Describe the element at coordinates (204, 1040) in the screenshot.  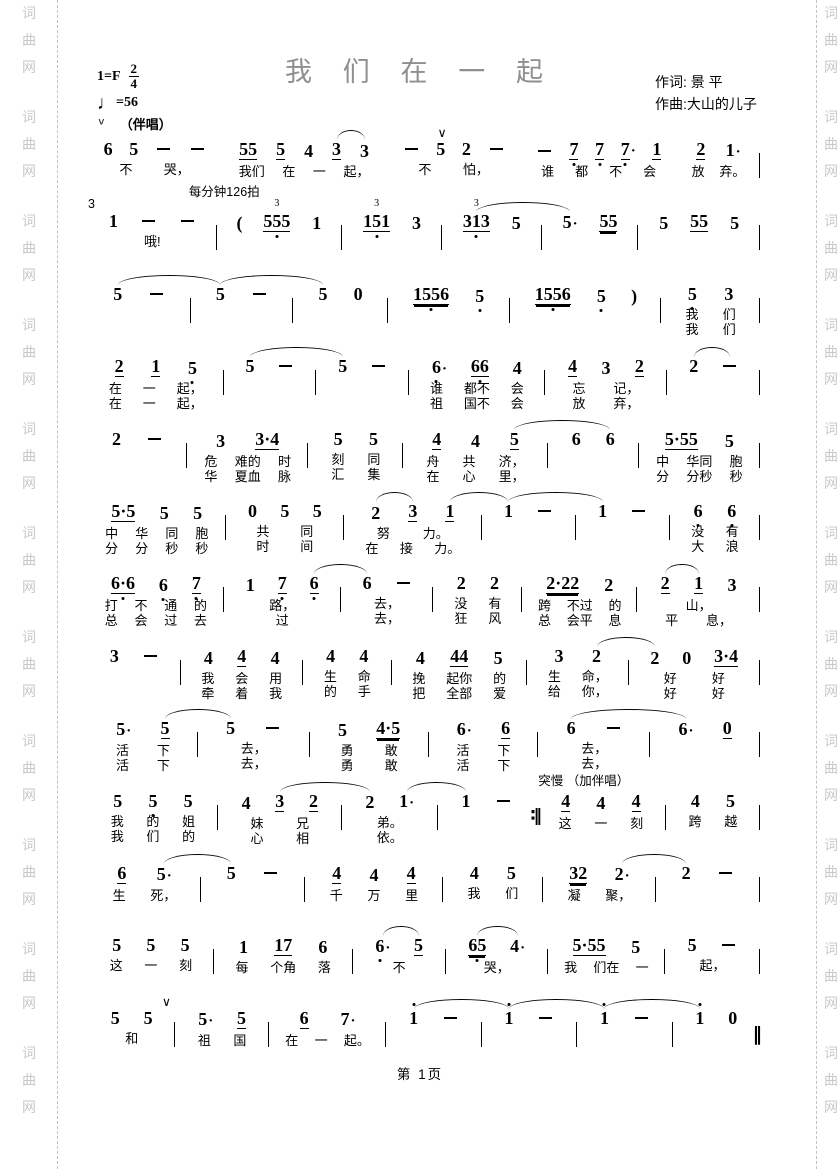
I see `lyric-syllable: 祖` at that location.